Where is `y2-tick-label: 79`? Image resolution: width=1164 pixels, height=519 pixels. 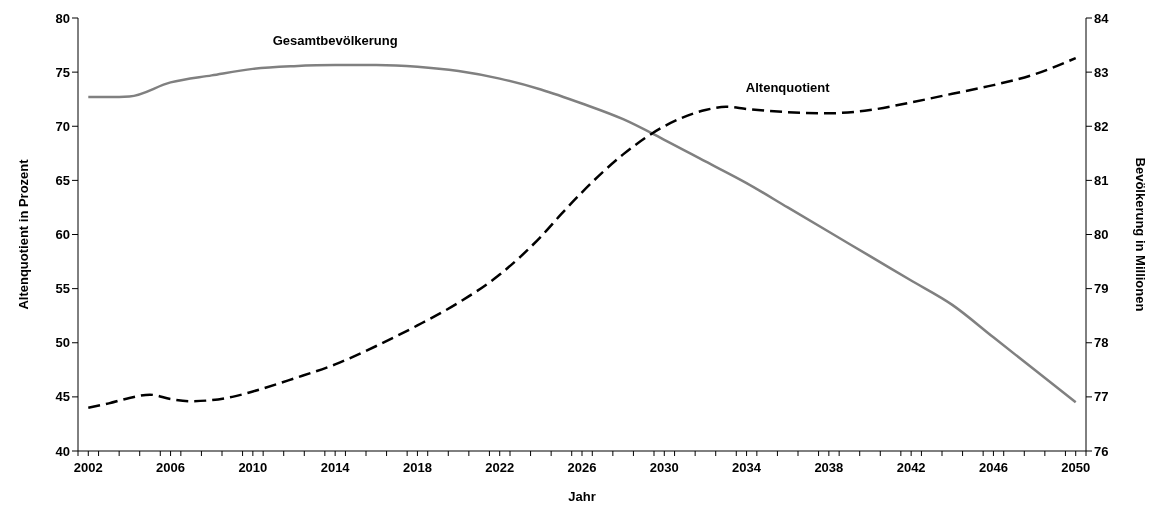 y2-tick-label: 79 is located at coordinates (1101, 289).